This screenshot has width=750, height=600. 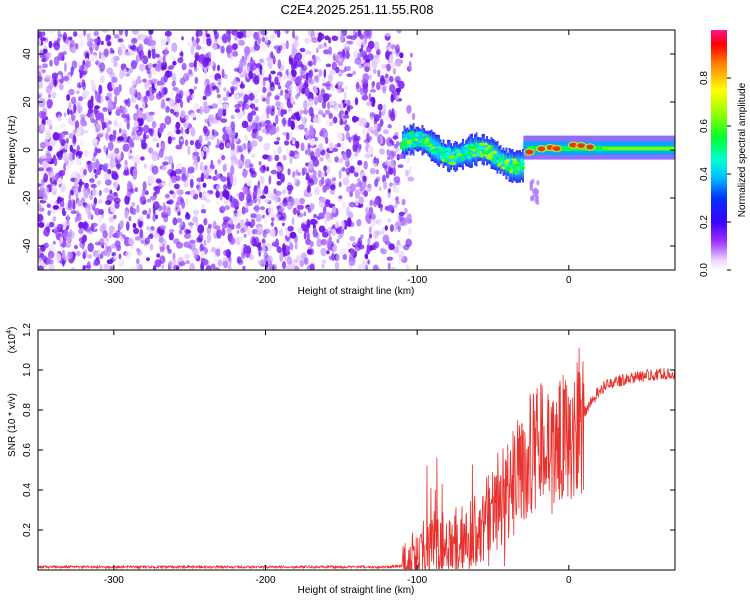 I want to click on tail-cell, so click(x=536, y=200).